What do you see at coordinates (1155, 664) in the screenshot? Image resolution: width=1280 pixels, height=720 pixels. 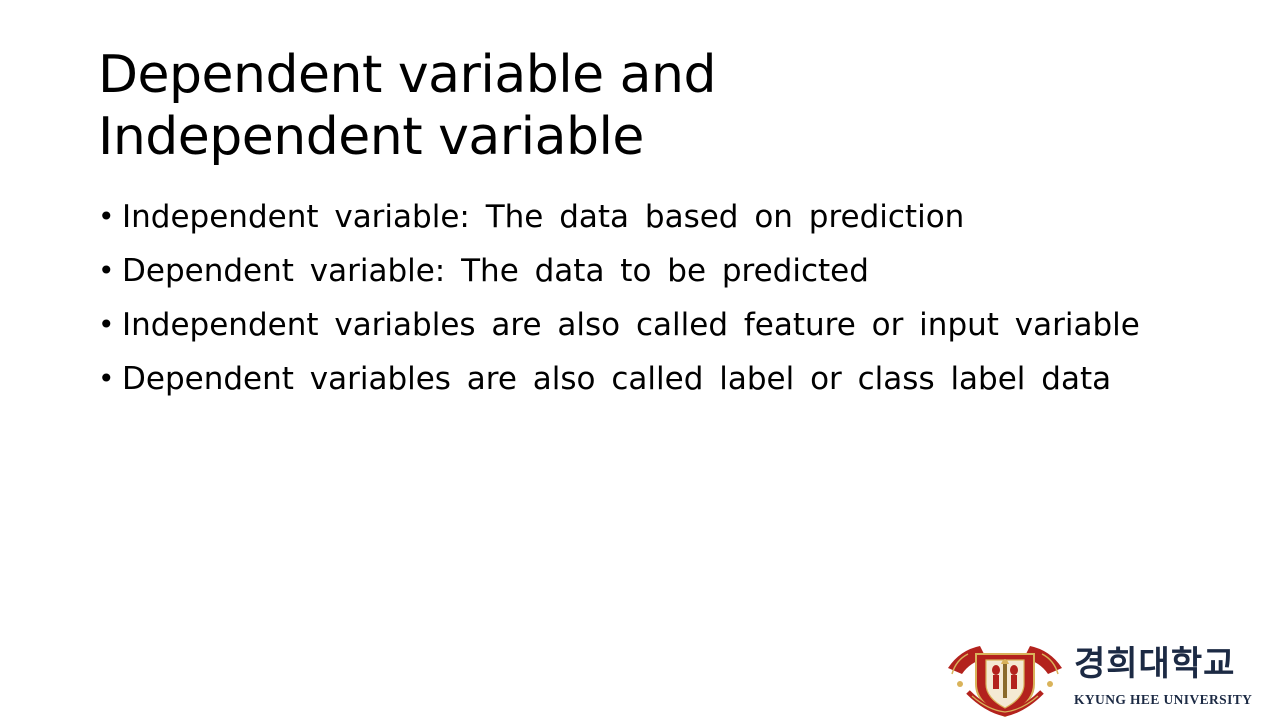 I see `university-name-korean: 경희대학교` at bounding box center [1155, 664].